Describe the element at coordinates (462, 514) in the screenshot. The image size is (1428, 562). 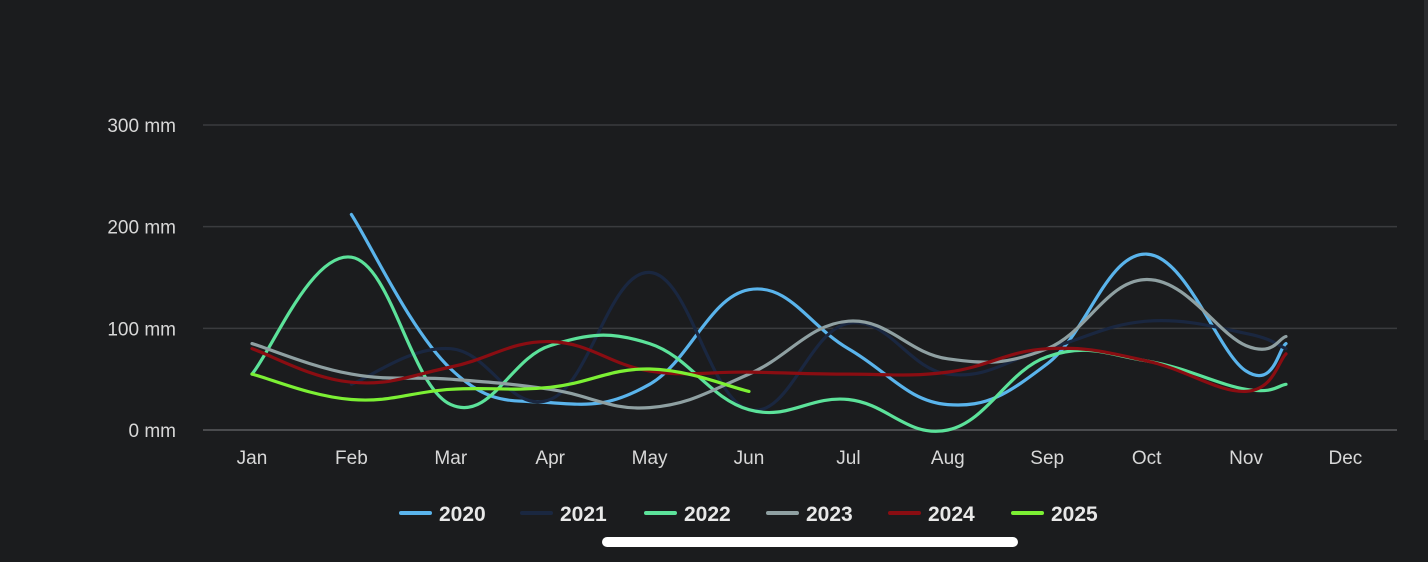
I see `legend-label: 2020` at that location.